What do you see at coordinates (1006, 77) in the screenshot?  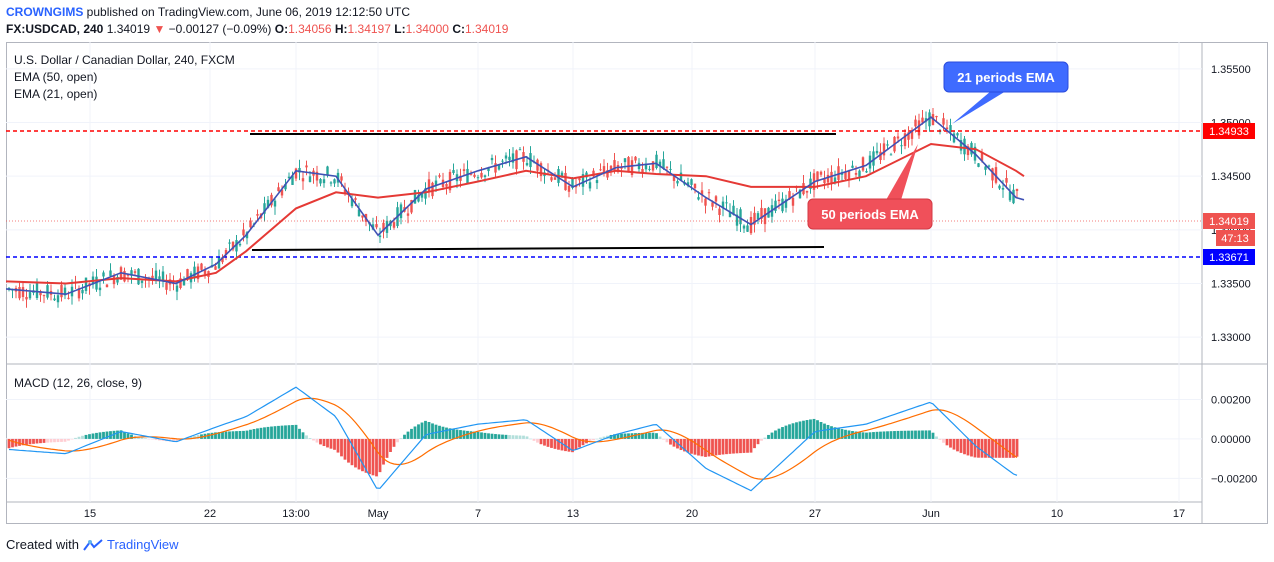 I see `ema21-callout-box` at bounding box center [1006, 77].